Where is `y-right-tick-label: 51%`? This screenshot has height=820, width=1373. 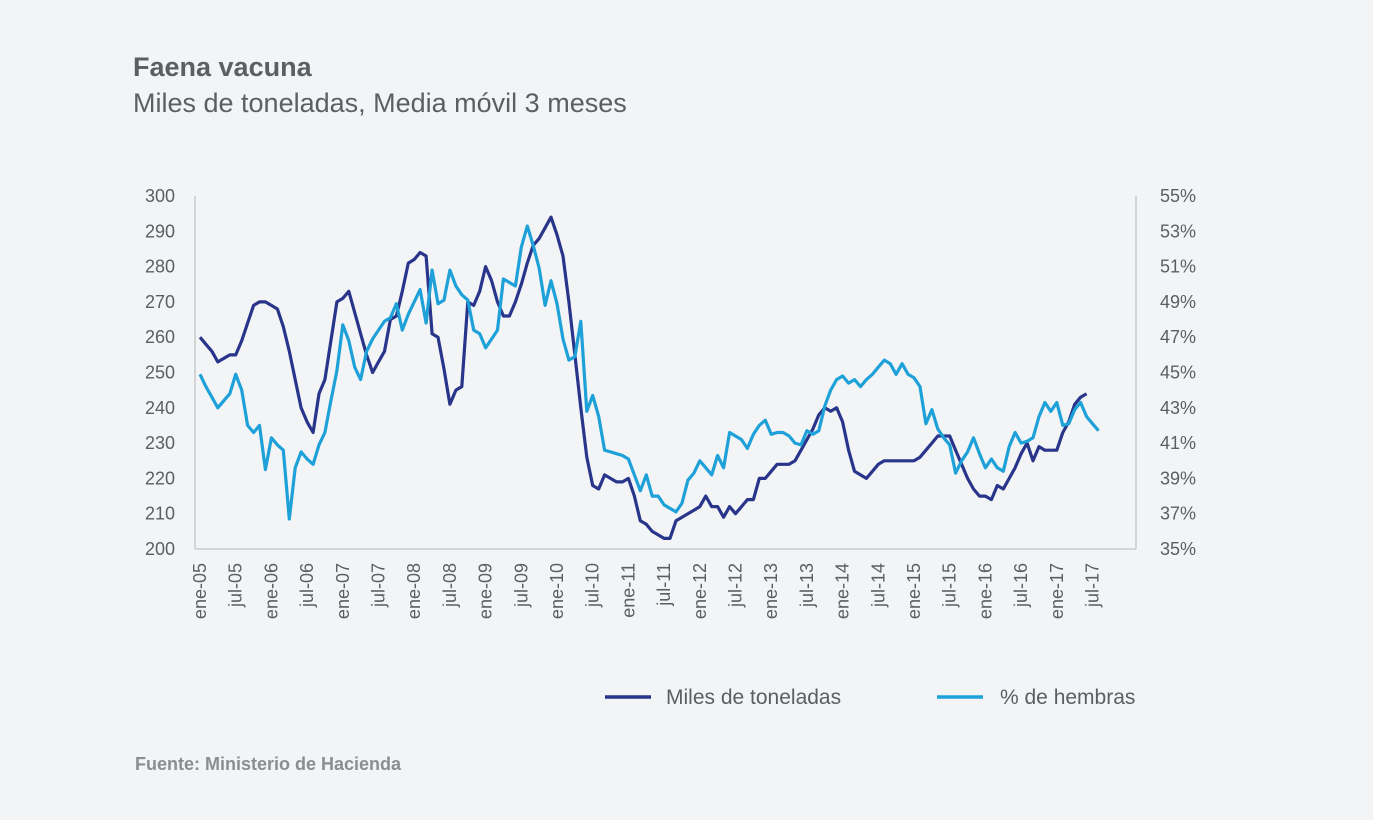 y-right-tick-label: 51% is located at coordinates (1178, 267).